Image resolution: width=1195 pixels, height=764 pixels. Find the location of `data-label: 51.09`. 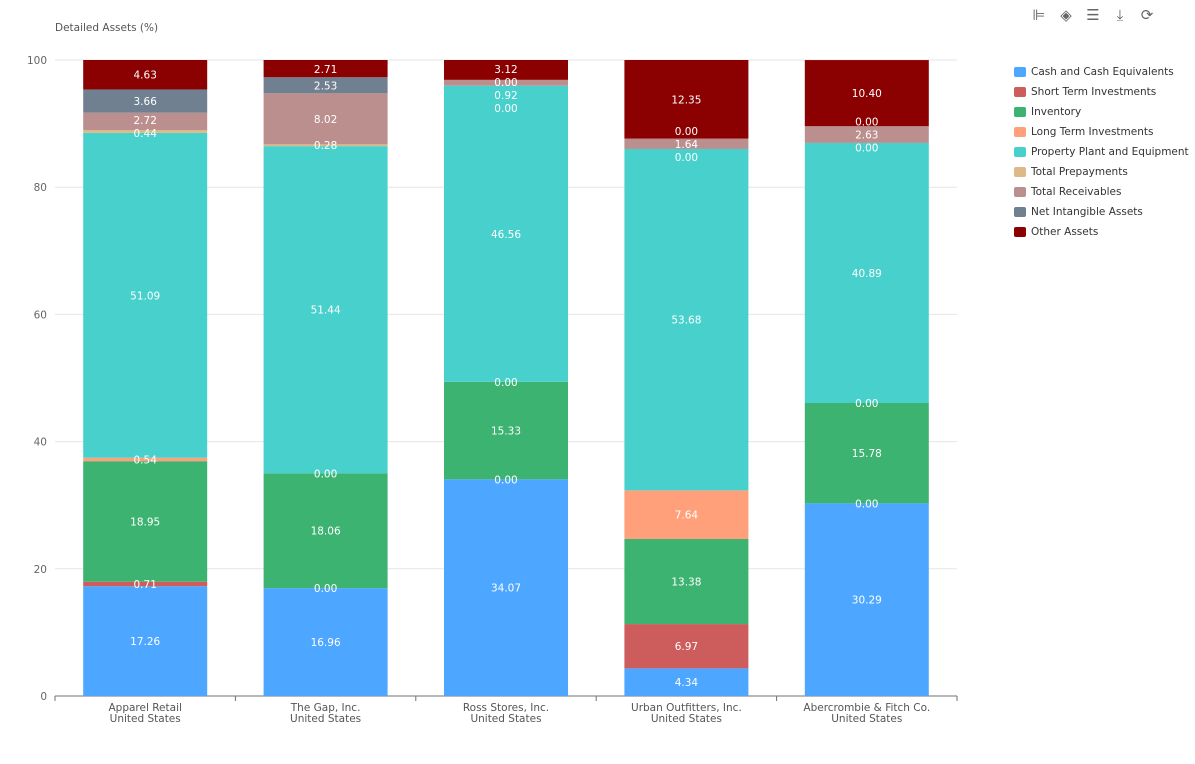

data-label: 51.09 is located at coordinates (145, 296).